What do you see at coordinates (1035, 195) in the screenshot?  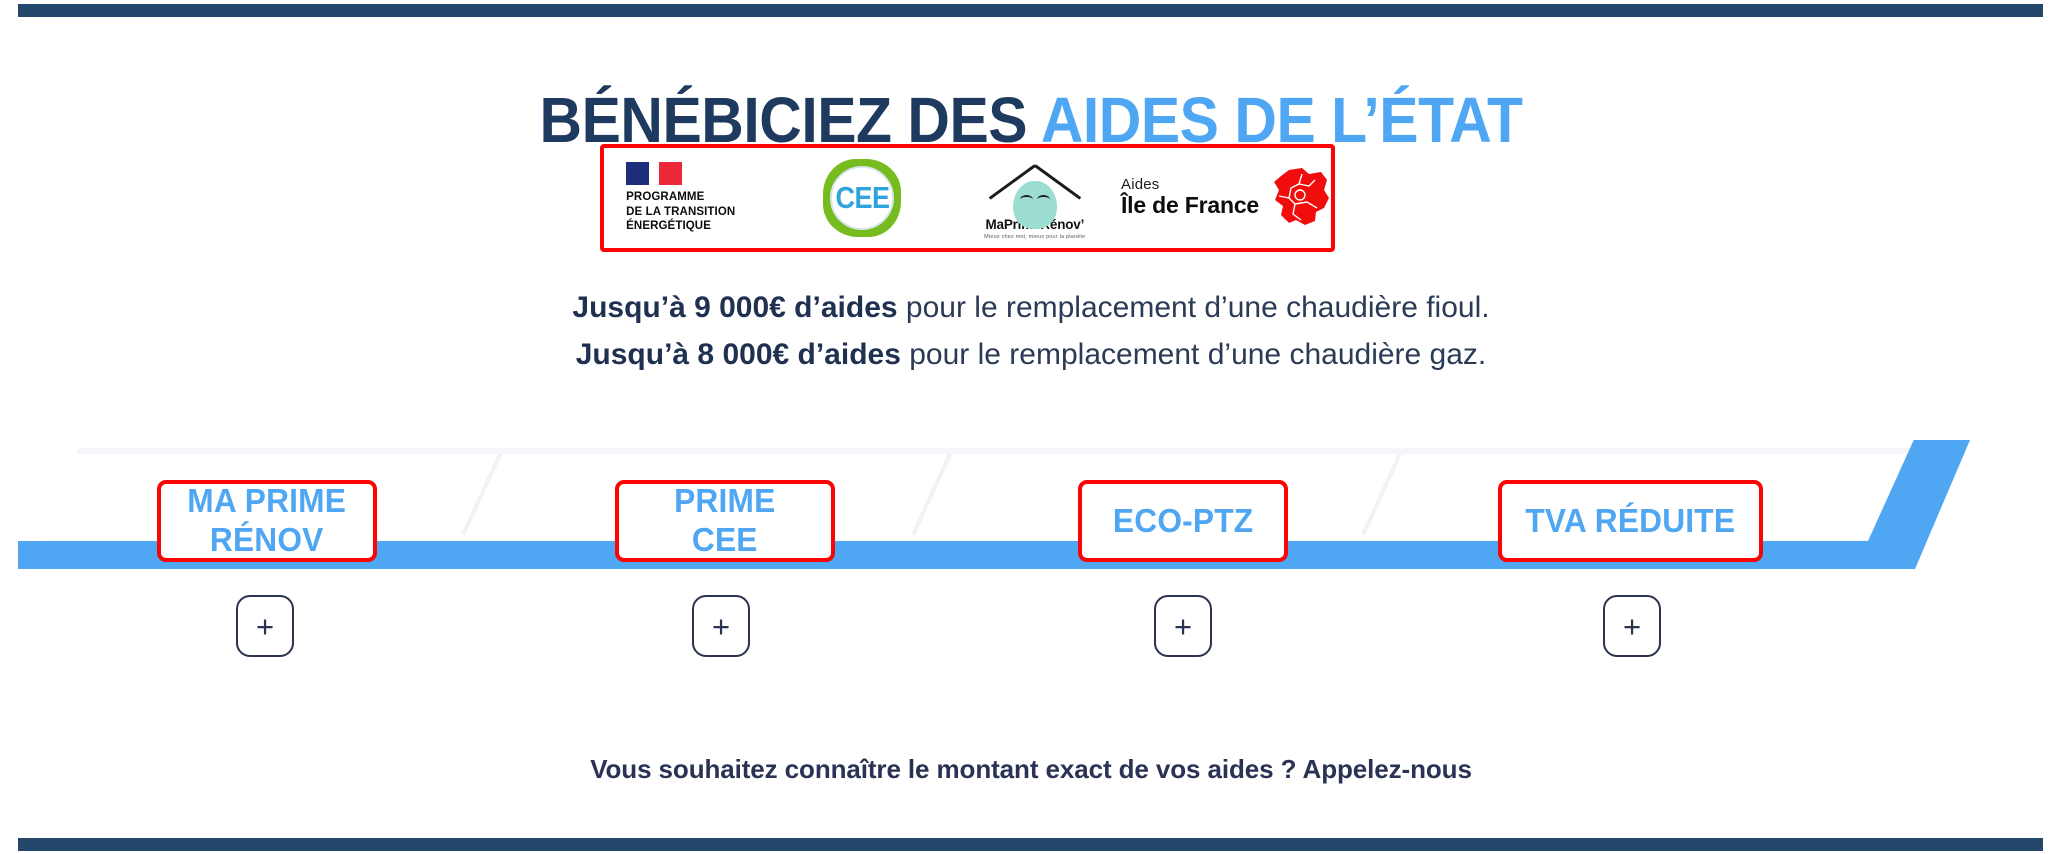 I see `house-smiley-icon` at bounding box center [1035, 195].